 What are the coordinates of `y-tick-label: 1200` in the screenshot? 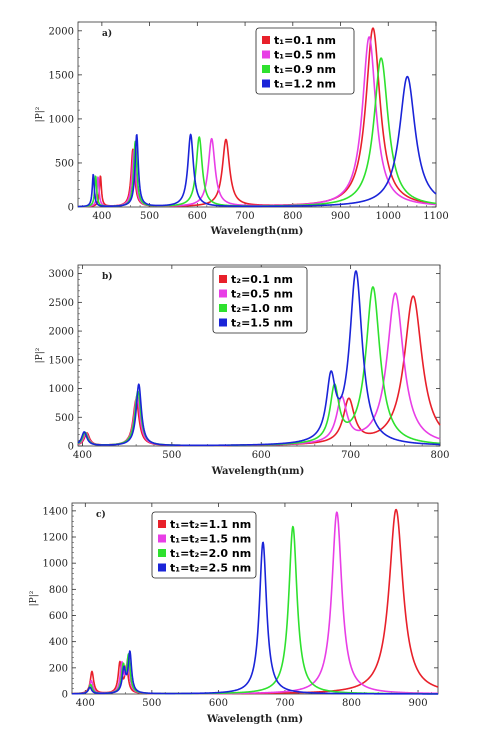 It's located at (55, 538).